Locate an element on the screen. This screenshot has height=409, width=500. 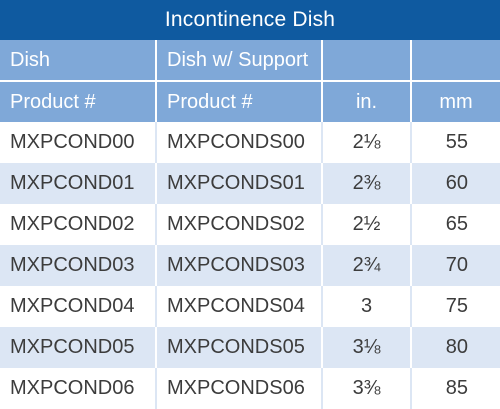
size-in-cell: 3⅛ is located at coordinates (367, 347).